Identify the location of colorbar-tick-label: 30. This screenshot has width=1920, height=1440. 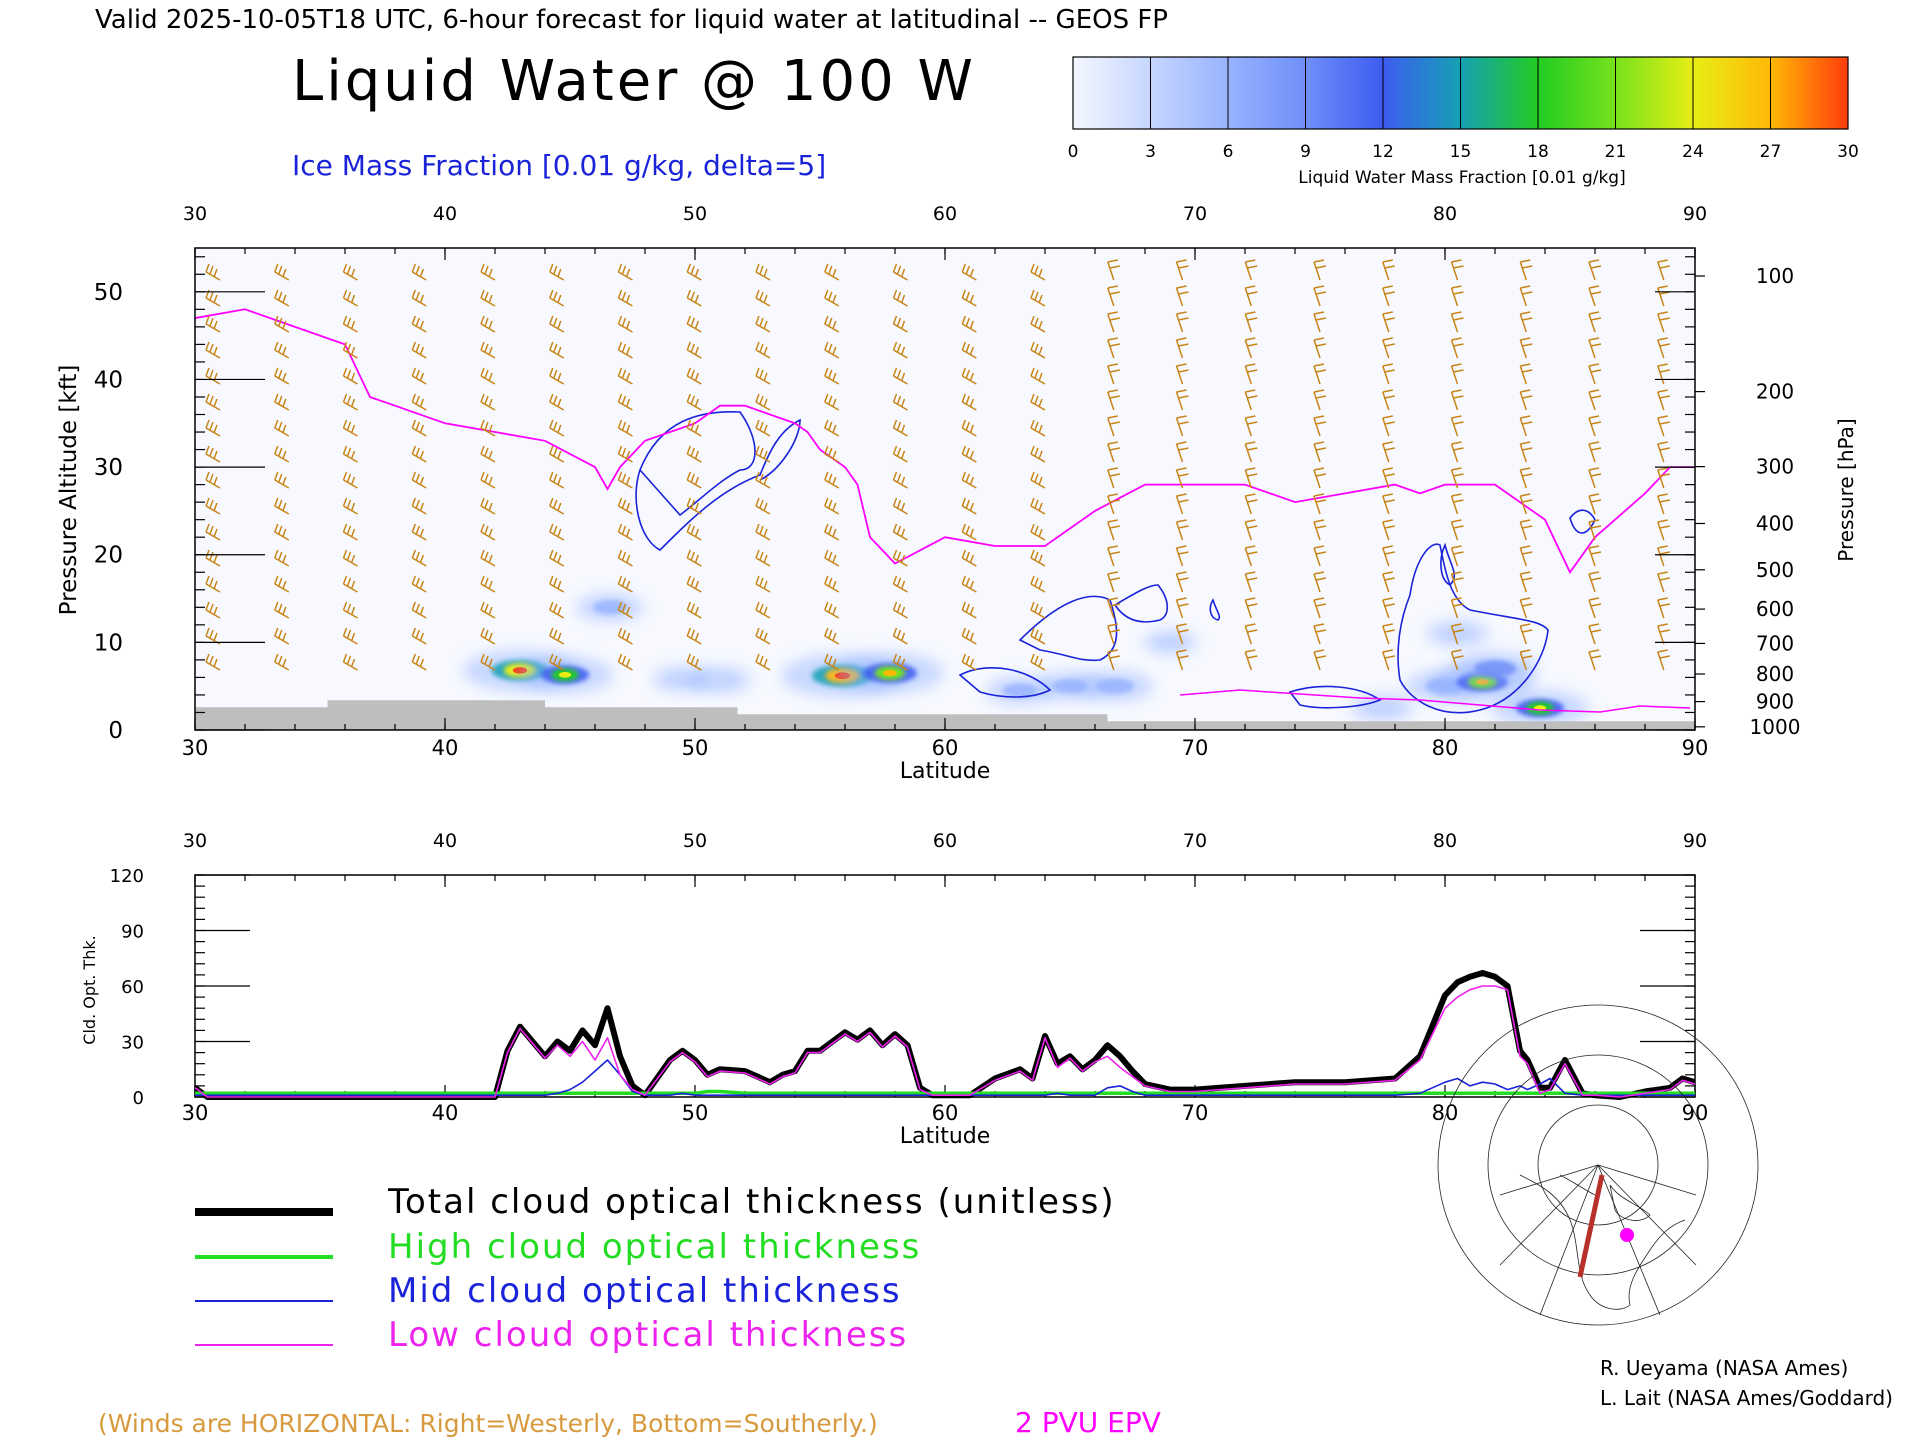
(1848, 152).